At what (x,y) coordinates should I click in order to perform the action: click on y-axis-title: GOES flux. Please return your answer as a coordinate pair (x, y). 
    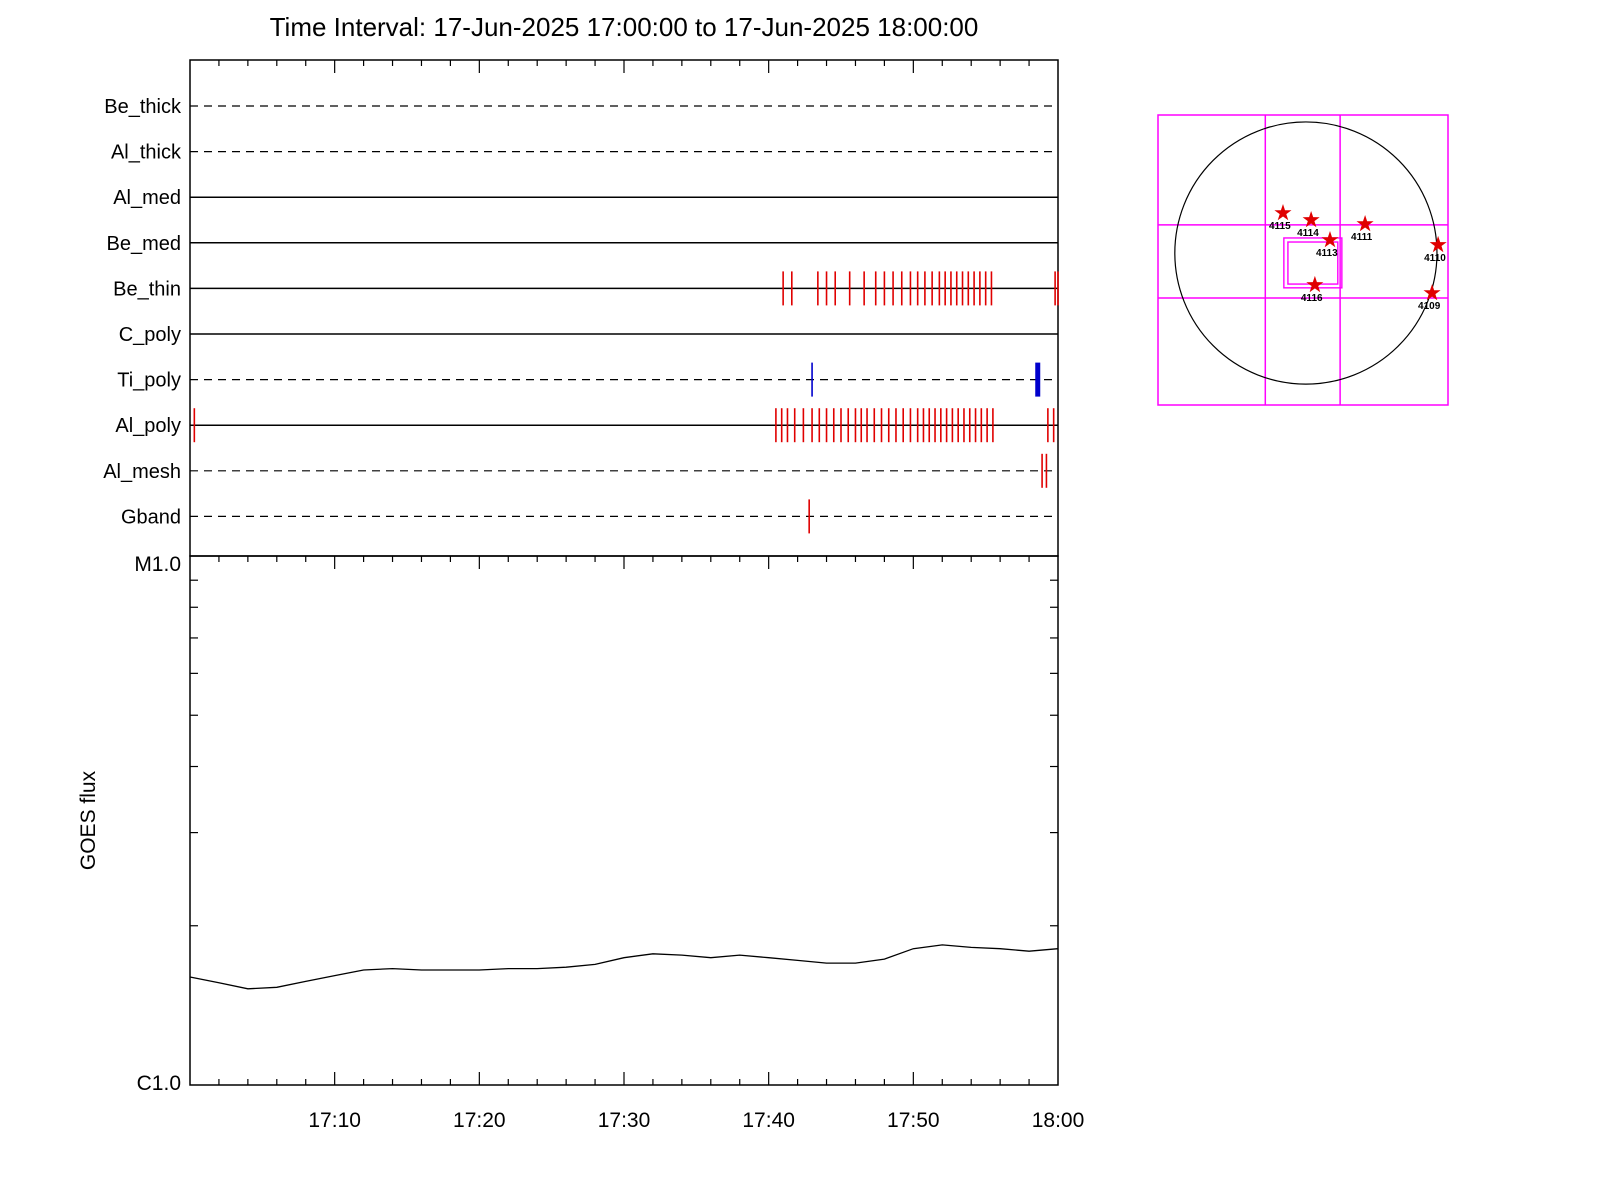
    Looking at the image, I should click on (88, 820).